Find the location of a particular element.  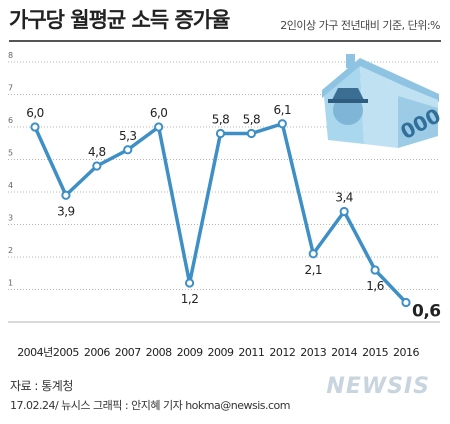

x-tick-label: 2008 is located at coordinates (159, 352).